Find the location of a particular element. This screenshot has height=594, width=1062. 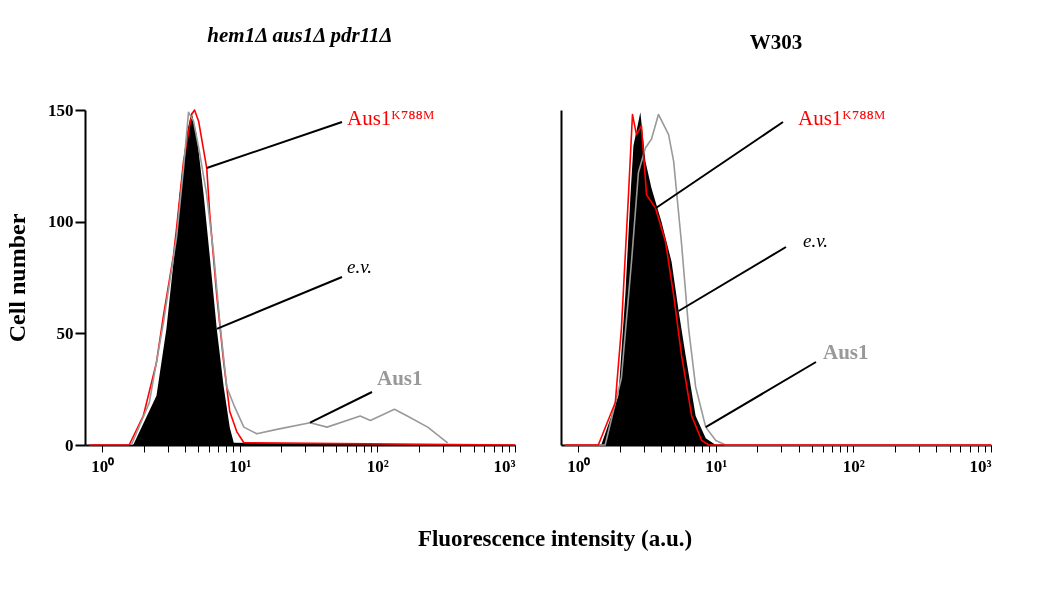

chart-title: W303 is located at coordinates (776, 42).